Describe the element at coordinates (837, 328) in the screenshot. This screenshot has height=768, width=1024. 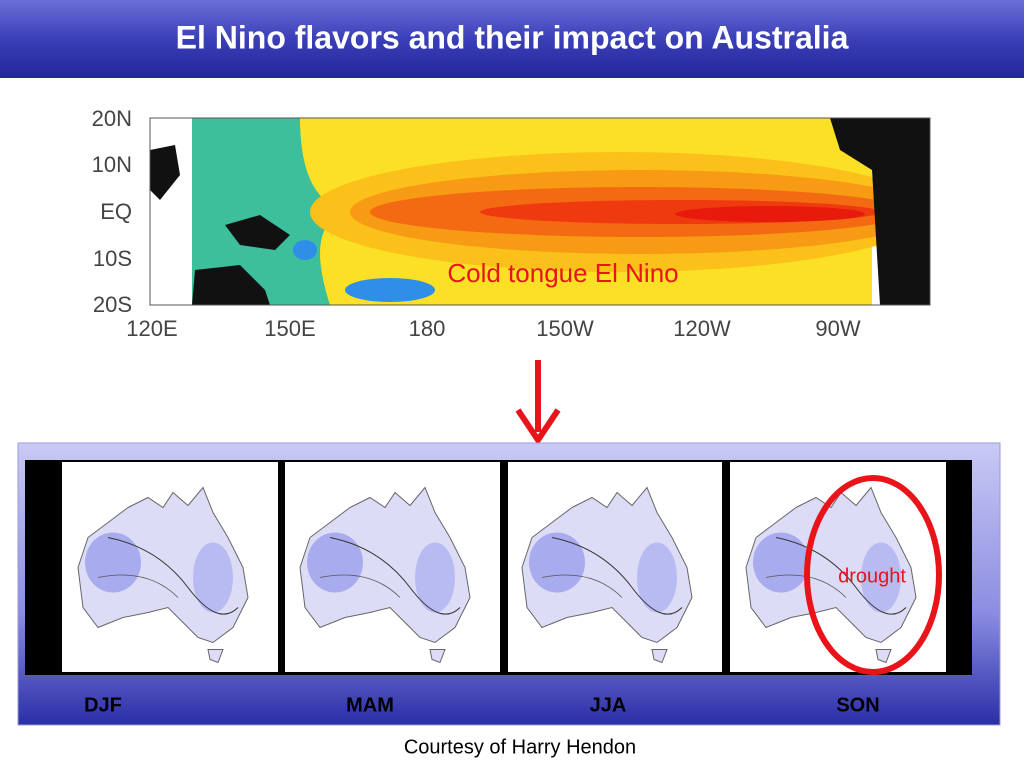
I see `lon-label: 90W` at that location.